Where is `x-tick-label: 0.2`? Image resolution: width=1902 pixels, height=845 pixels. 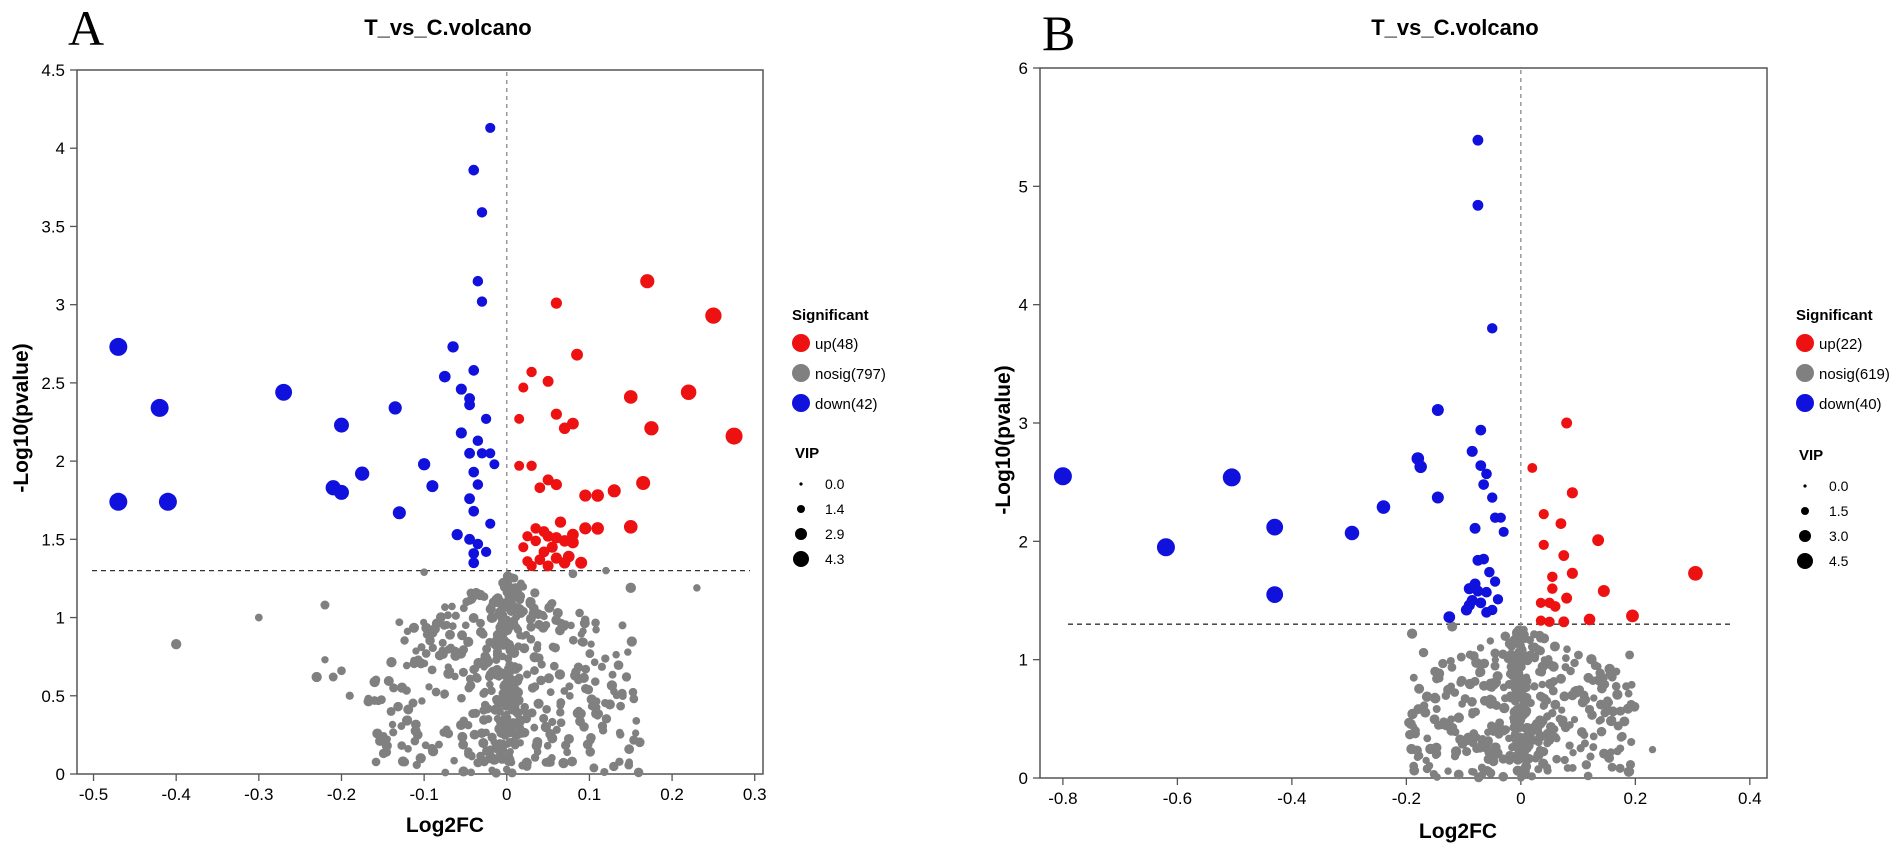 x-tick-label: 0.2 is located at coordinates (1636, 798).